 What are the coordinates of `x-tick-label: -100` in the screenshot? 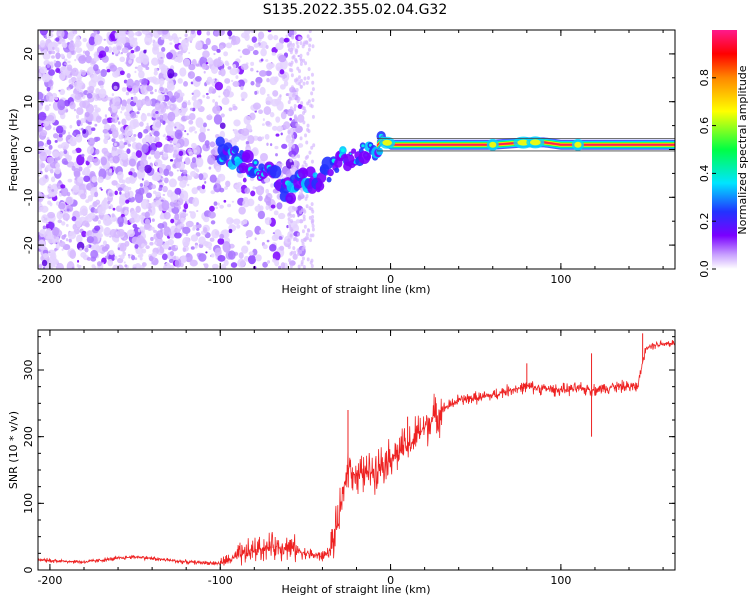 It's located at (220, 279).